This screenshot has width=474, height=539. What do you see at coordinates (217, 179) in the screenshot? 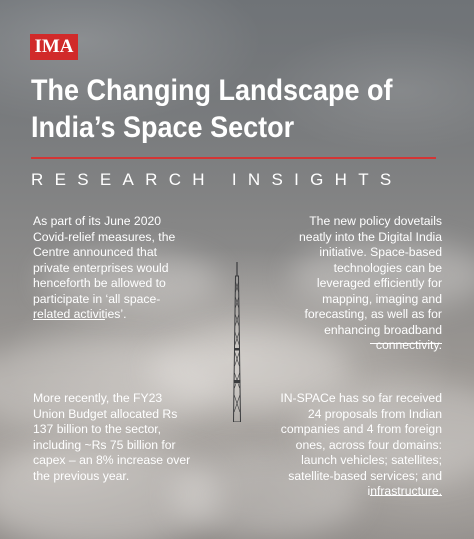
I see `section-subtitle: RESEARCH INSIGHTS` at bounding box center [217, 179].